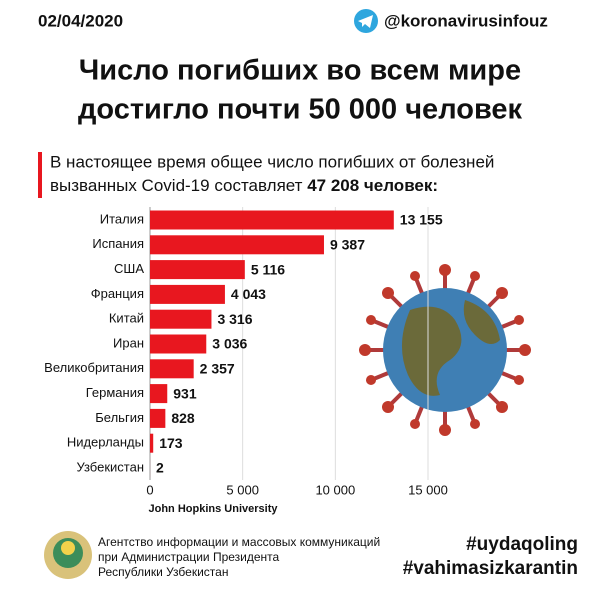 This screenshot has height=600, width=600. What do you see at coordinates (122, 218) in the screenshot?
I see `y-tick-label: Италия` at bounding box center [122, 218].